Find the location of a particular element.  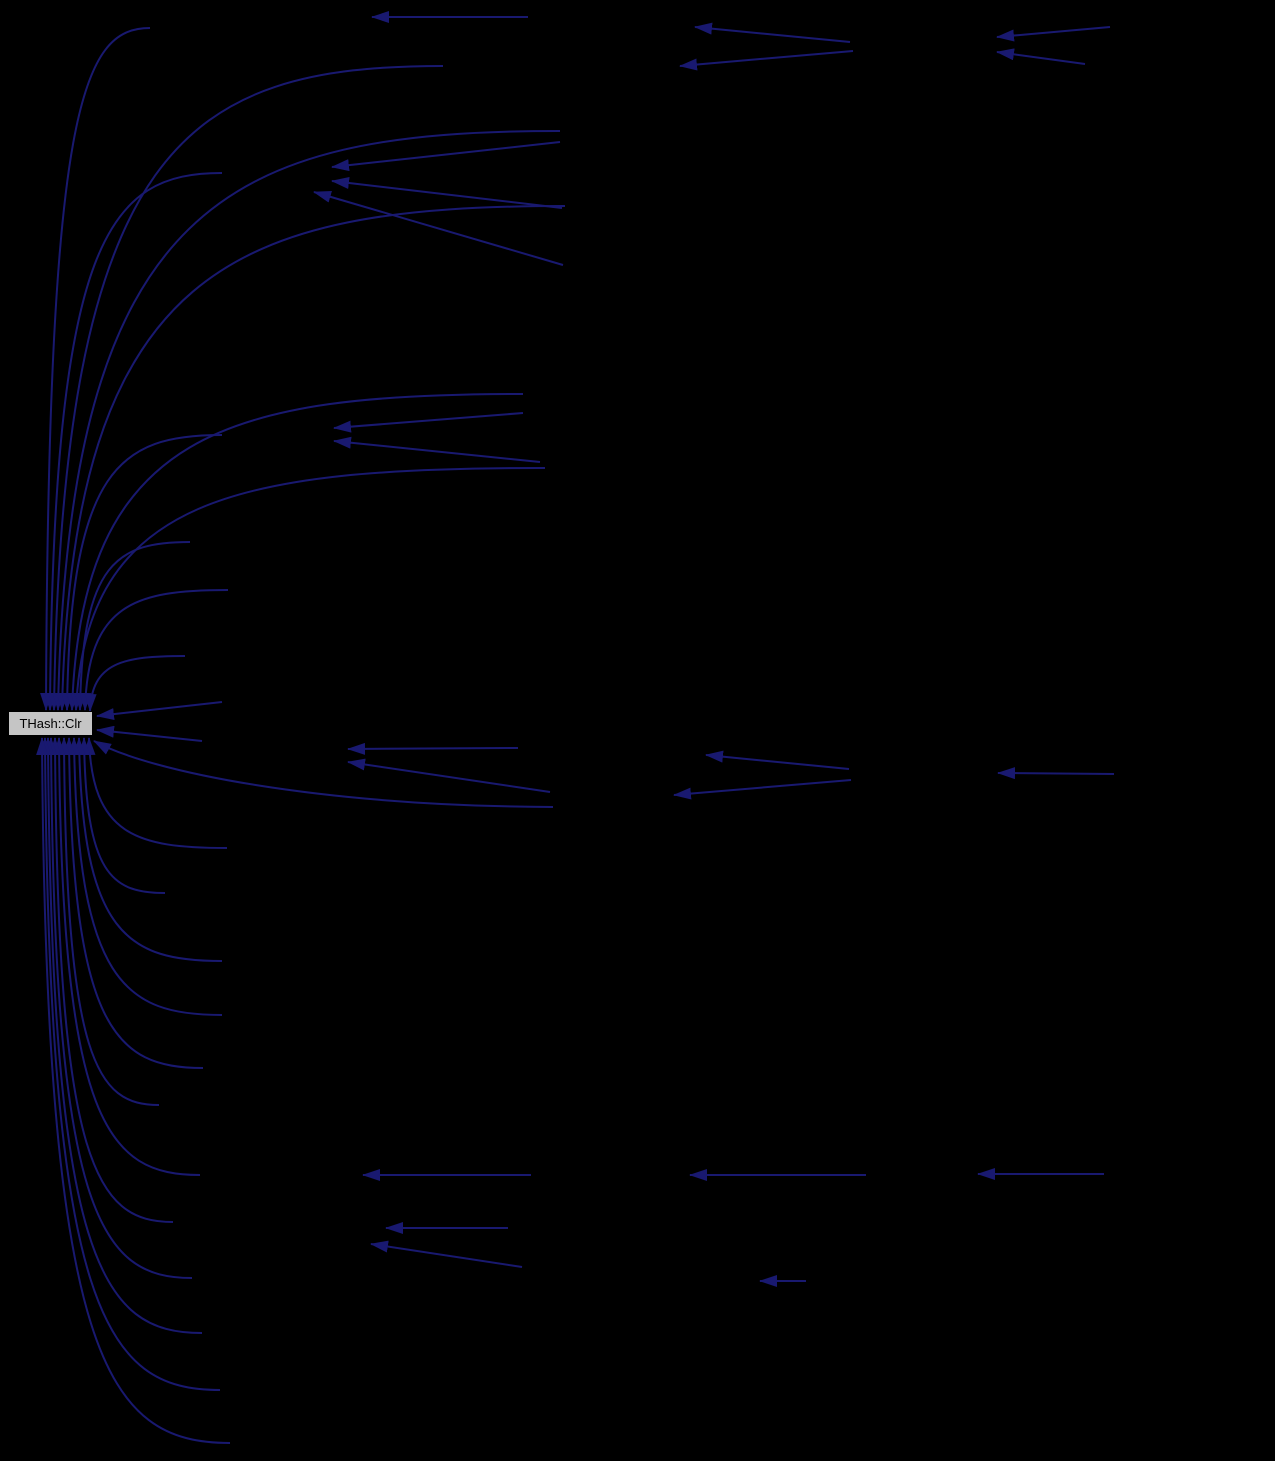

center-function-node: THash::Clr is located at coordinates (50, 723).